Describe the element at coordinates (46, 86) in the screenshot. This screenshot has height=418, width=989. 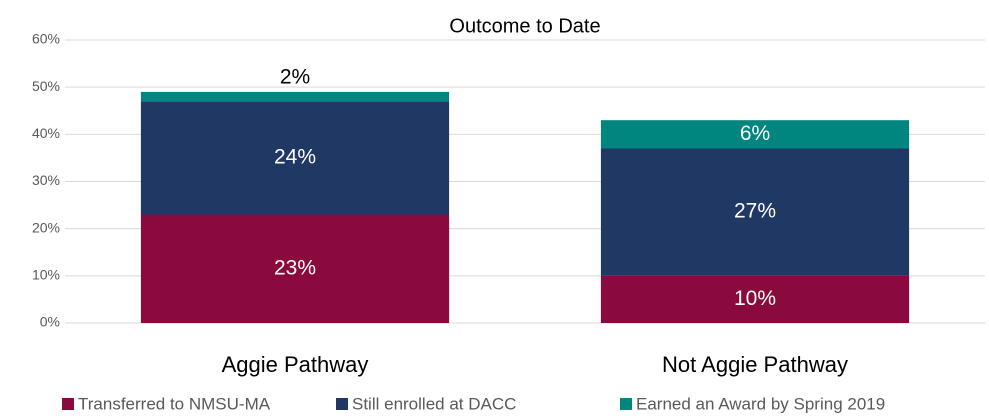
I see `y-tick-label: 50%` at that location.